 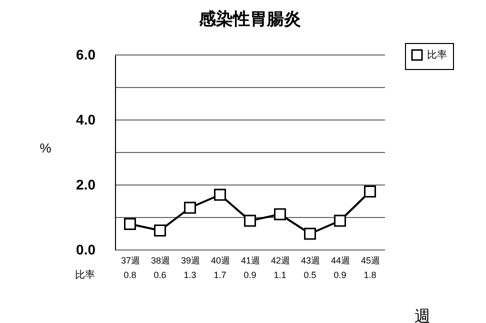 I want to click on y-tick-label: 0.0, so click(x=86, y=250).